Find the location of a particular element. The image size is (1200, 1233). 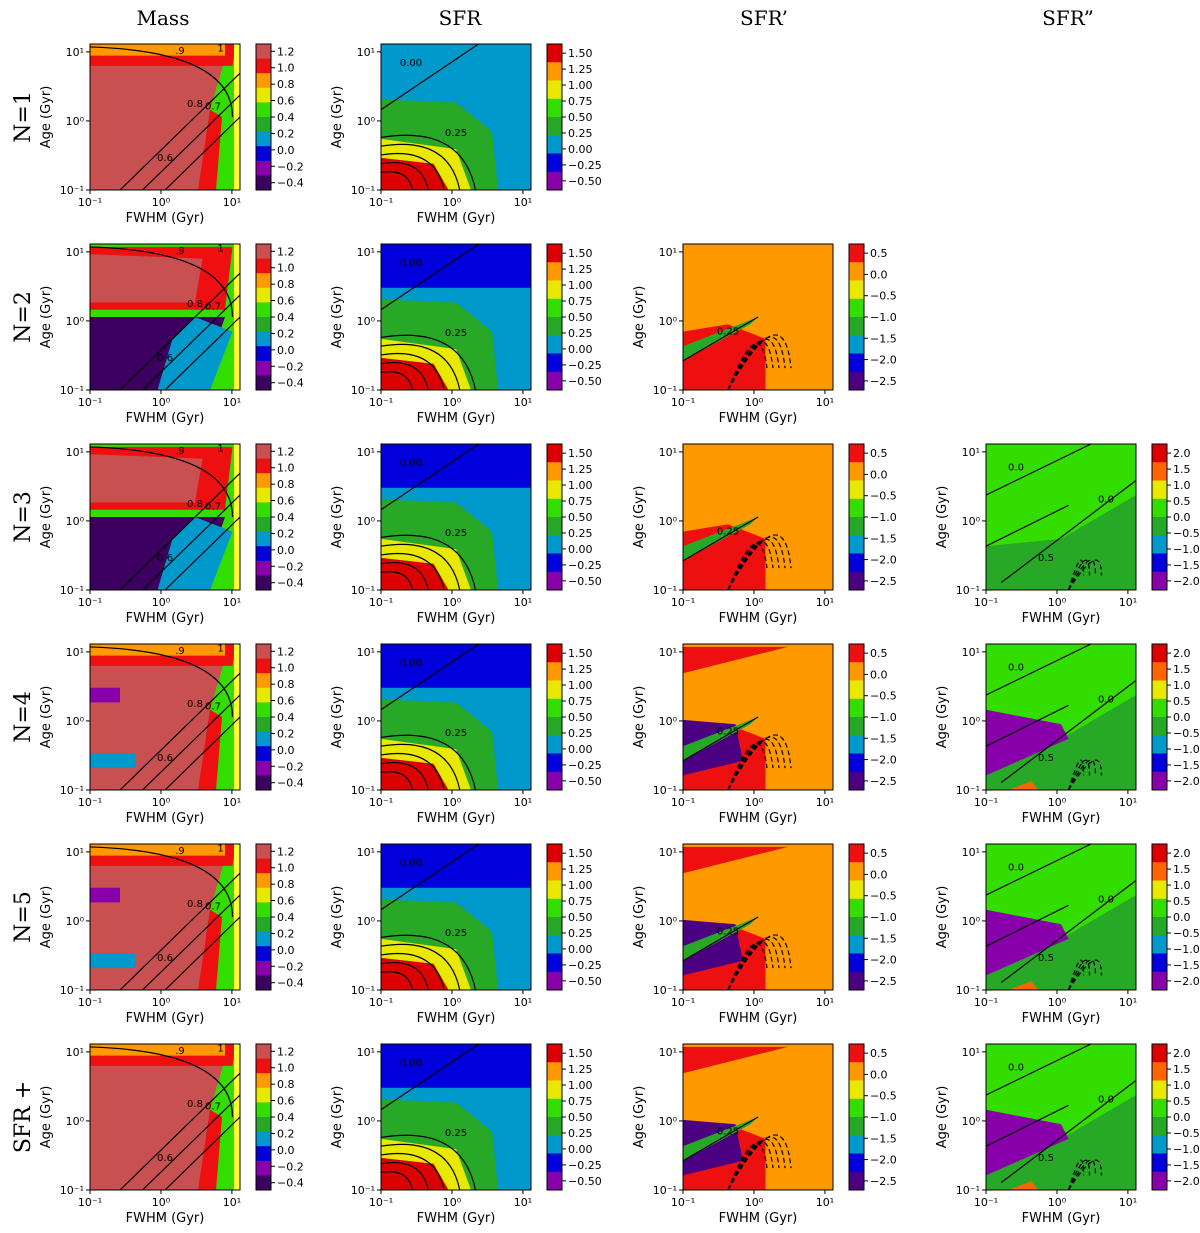

colorbar-tick-label: 0.0 is located at coordinates (879, 874).